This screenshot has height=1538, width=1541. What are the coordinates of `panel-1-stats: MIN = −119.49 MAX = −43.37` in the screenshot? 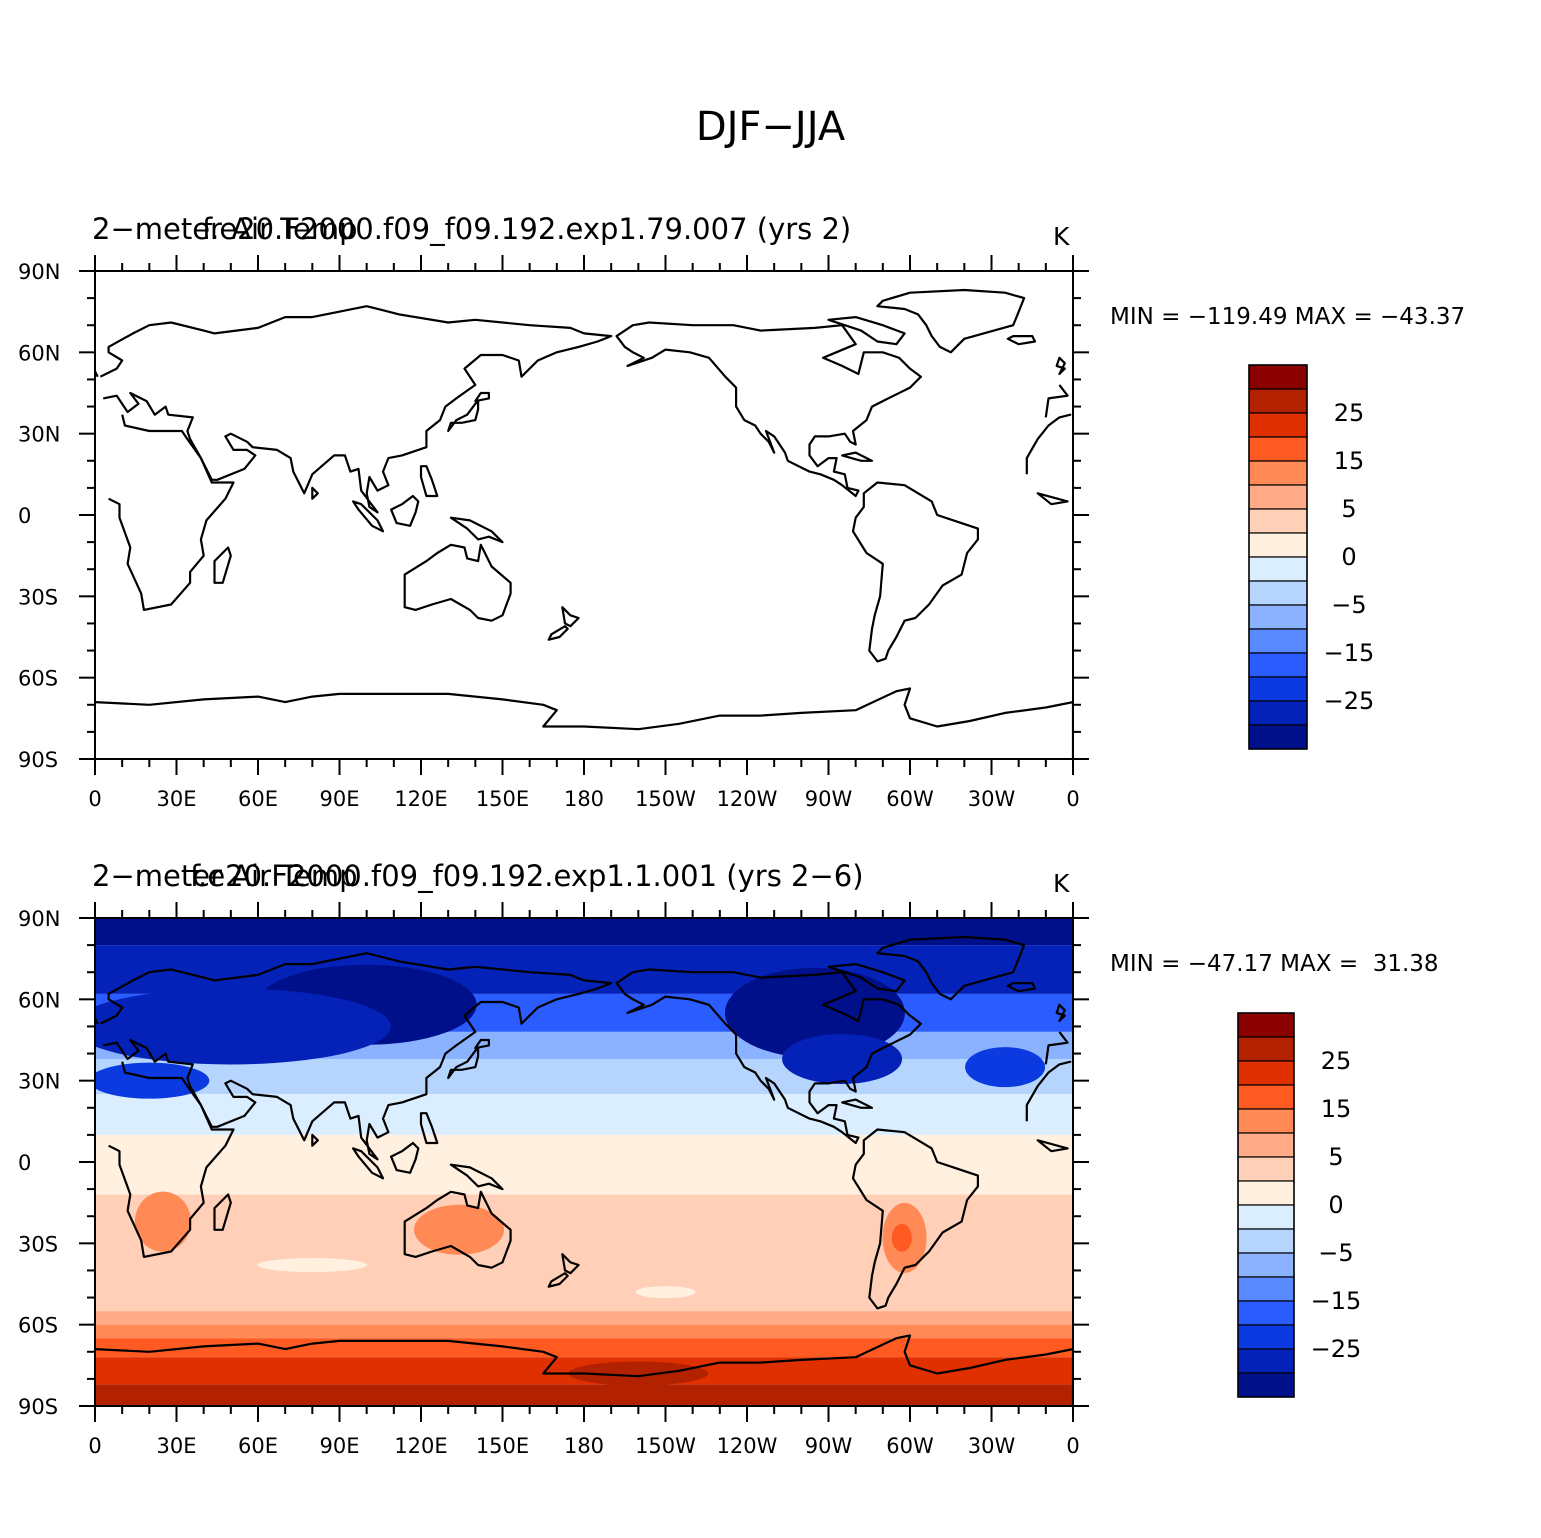 It's located at (1287, 317).